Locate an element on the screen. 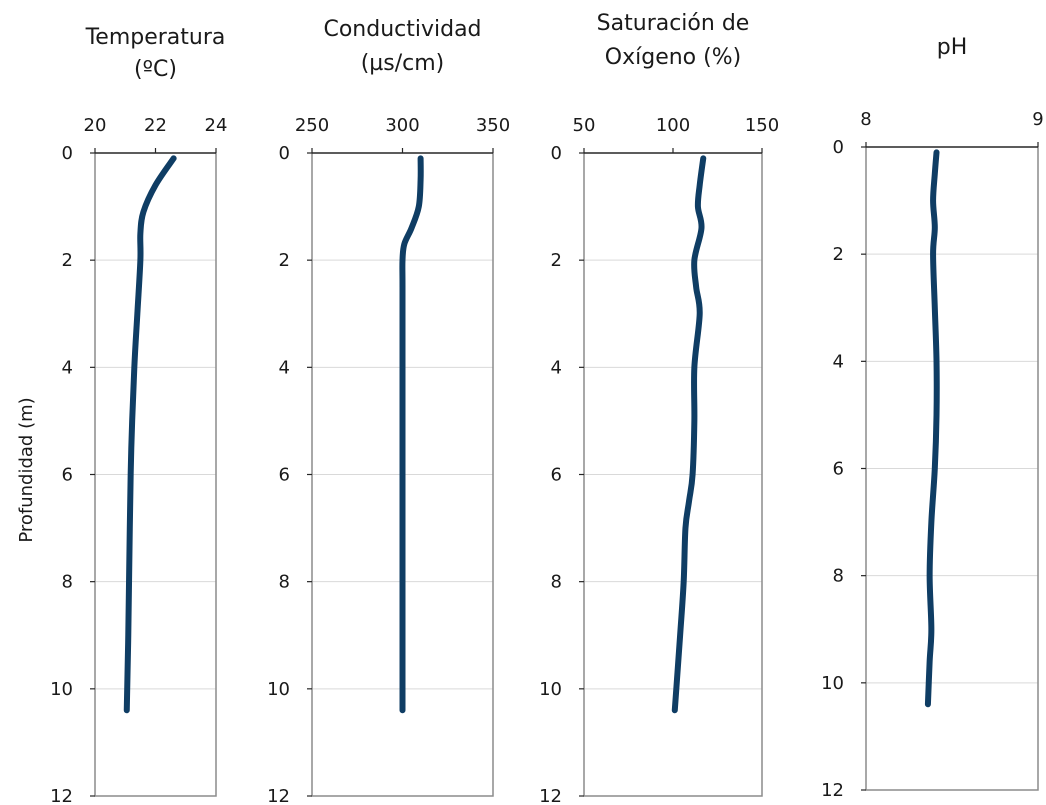 The height and width of the screenshot is (805, 1046). x-tick-label: 20 is located at coordinates (95, 125).